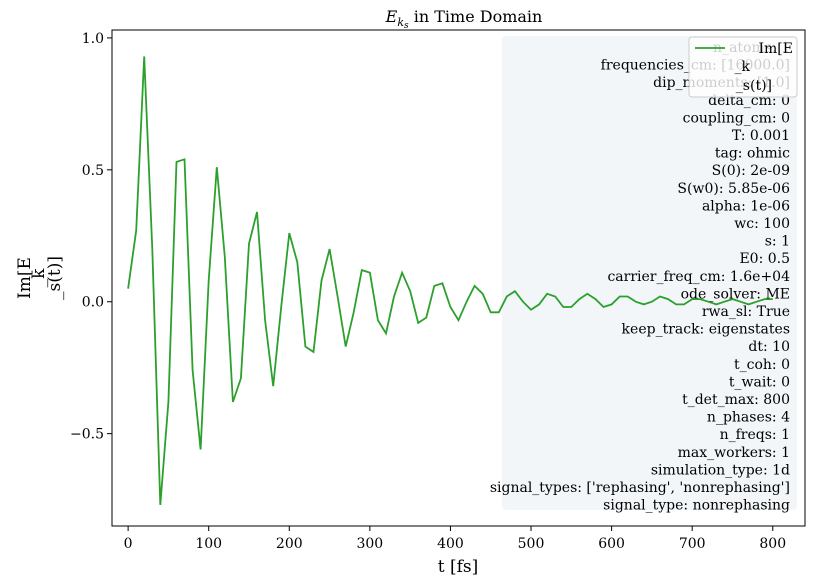  What do you see at coordinates (706, 330) in the screenshot?
I see `info-line: keep_track: eigenstates` at bounding box center [706, 330].